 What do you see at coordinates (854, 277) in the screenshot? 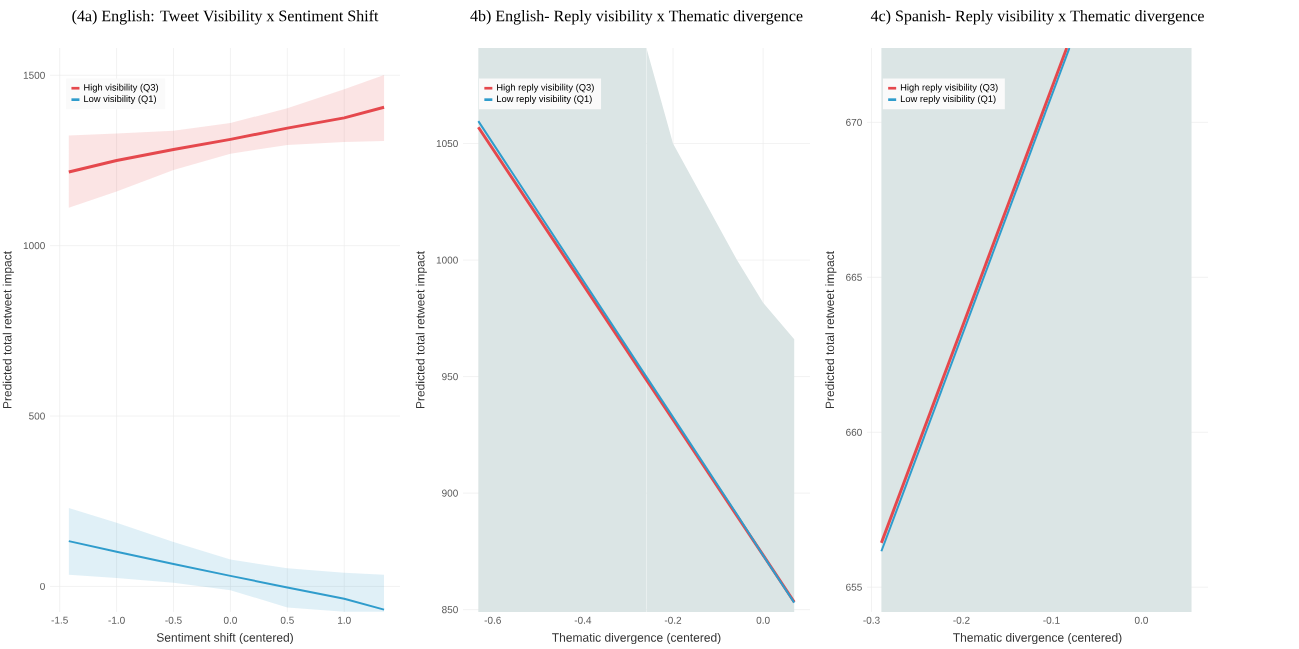
I see `y-tick-label: 665` at bounding box center [854, 277].